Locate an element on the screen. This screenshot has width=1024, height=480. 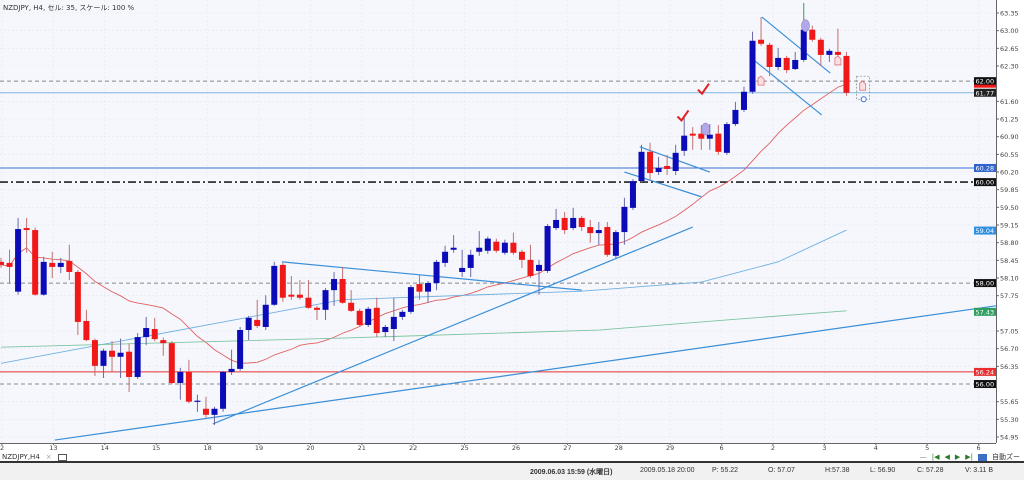
price-tick-label: 60.20 is located at coordinates (1009, 173).